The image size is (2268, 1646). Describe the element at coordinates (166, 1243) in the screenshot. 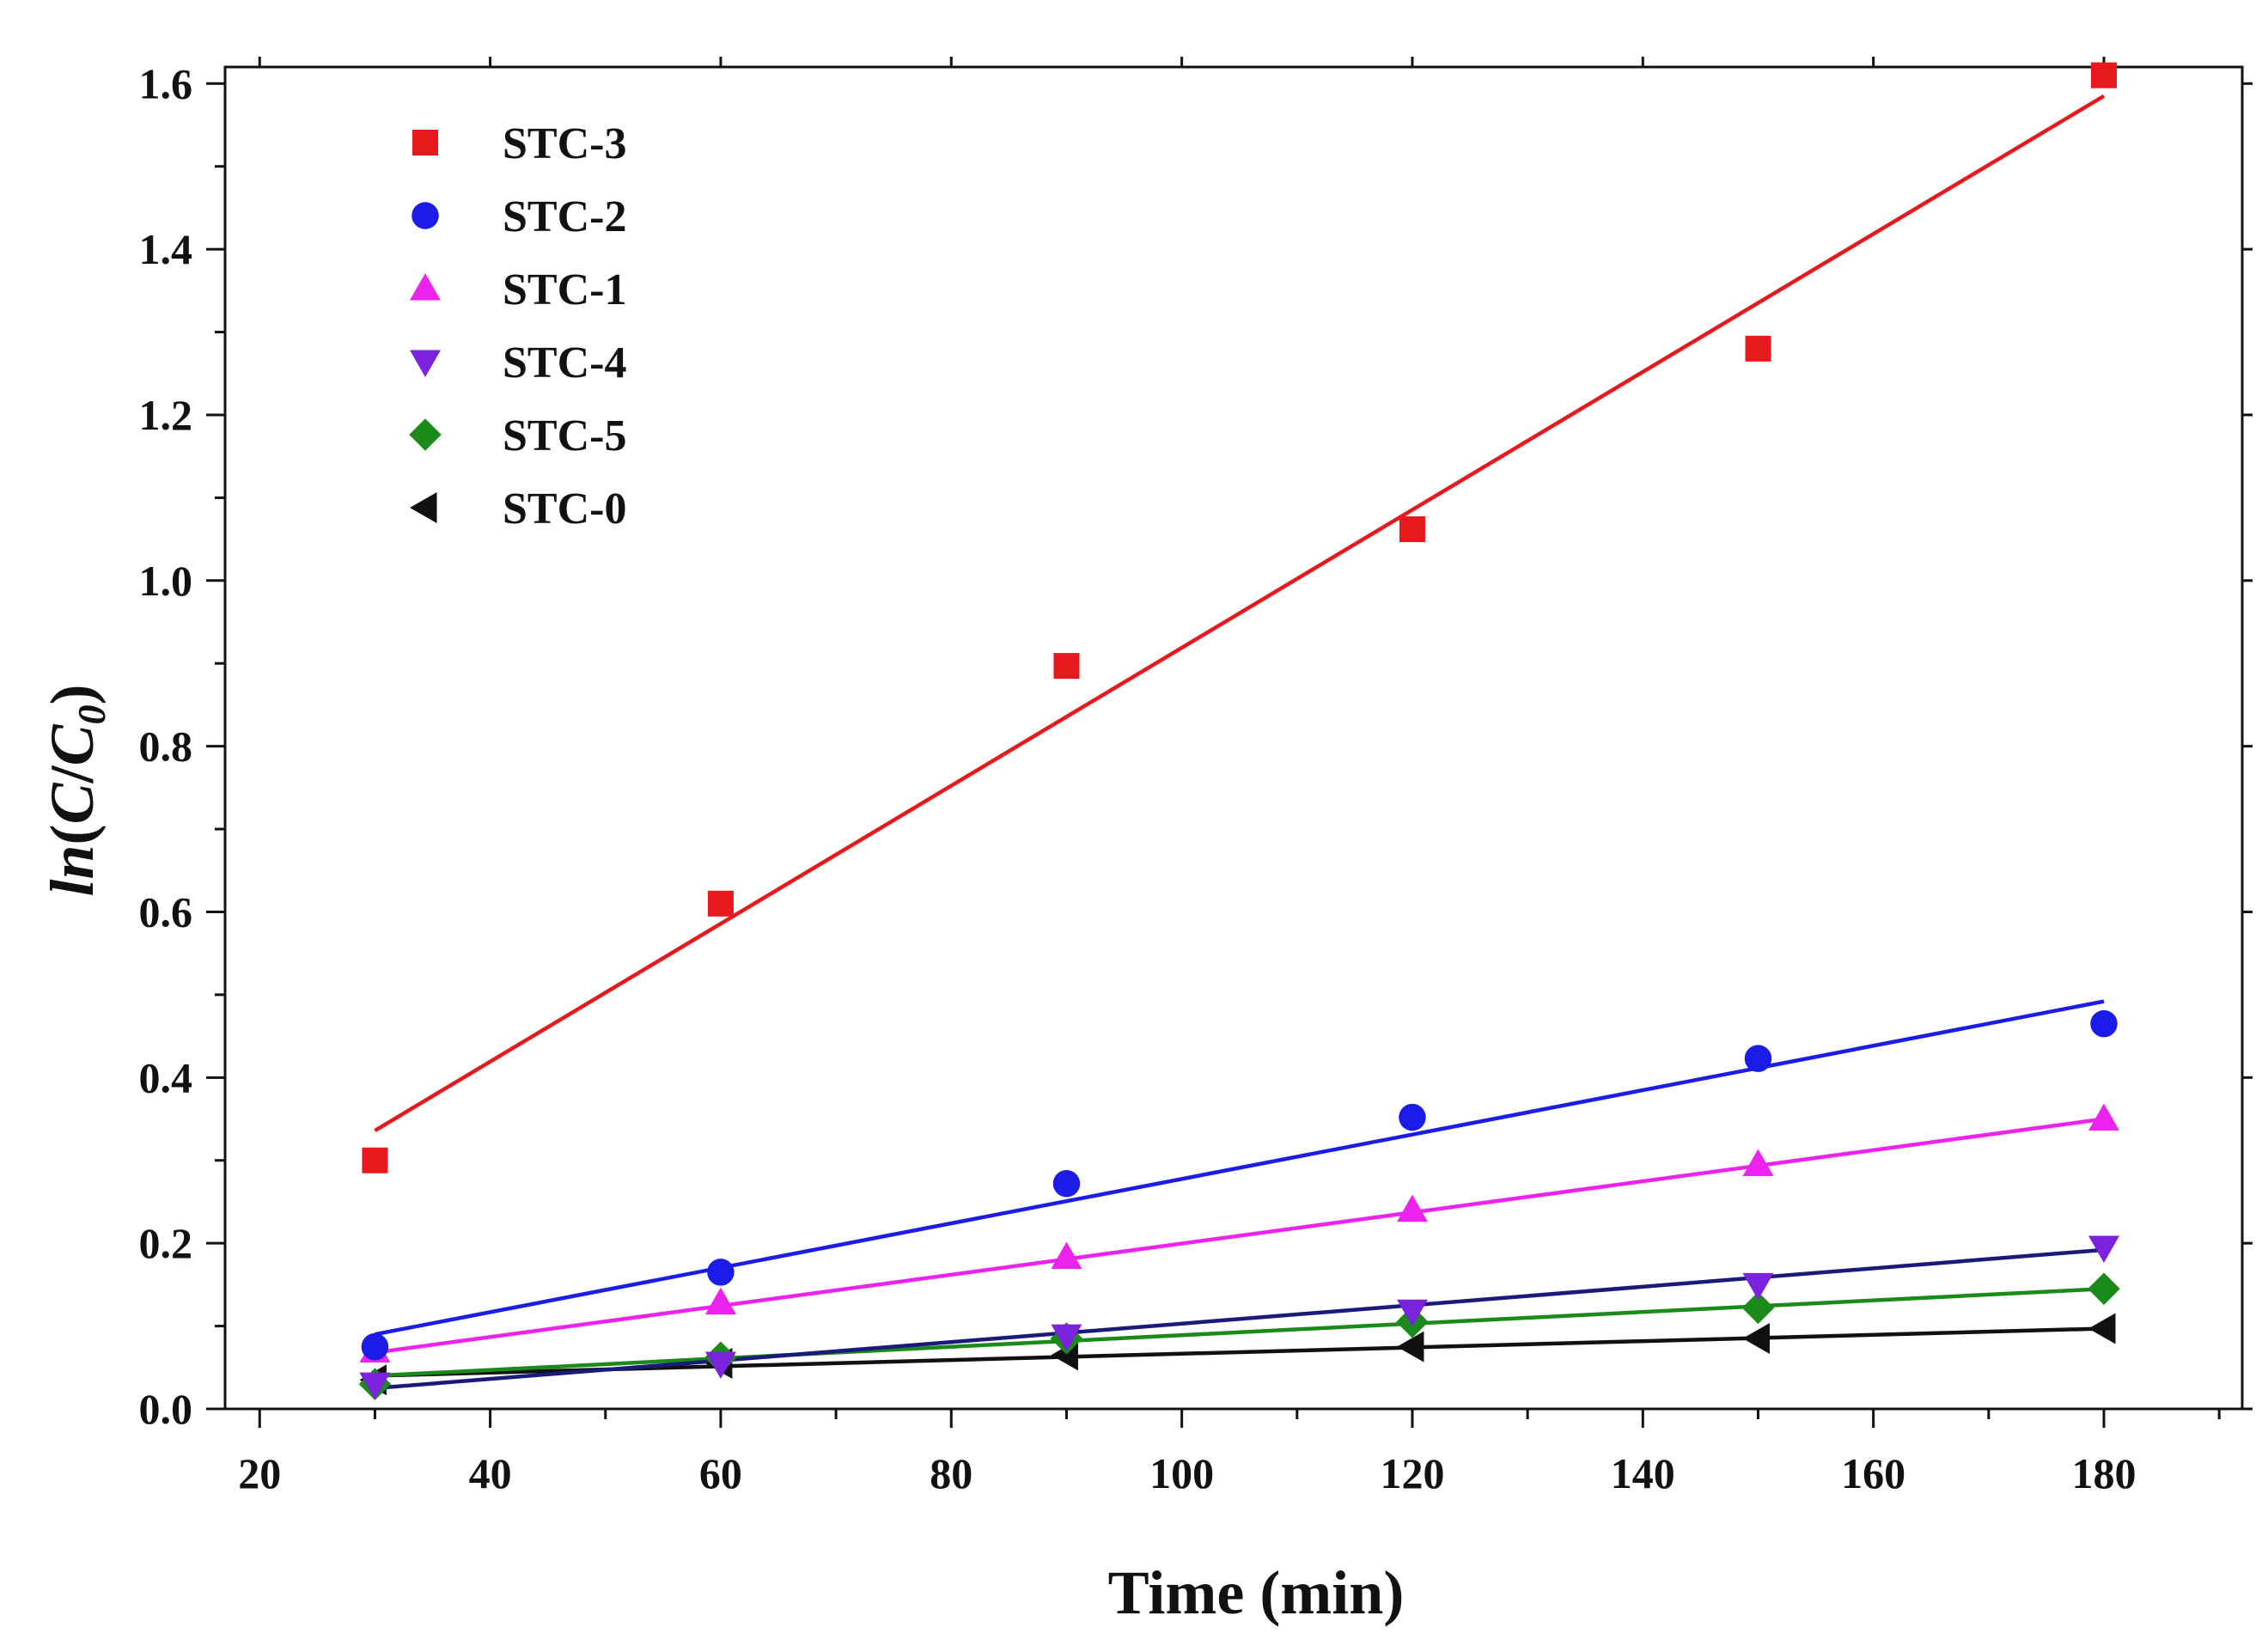

I see `y-tick-label: 0.2` at that location.